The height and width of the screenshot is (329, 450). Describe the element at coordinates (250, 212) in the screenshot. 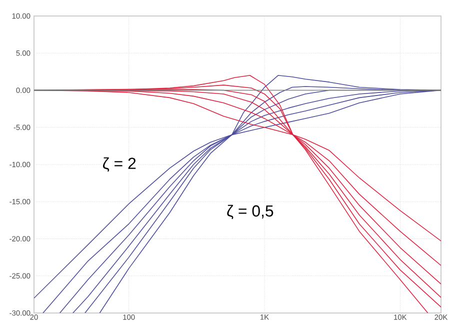

I see `annotation: ζ = 0,5` at that location.